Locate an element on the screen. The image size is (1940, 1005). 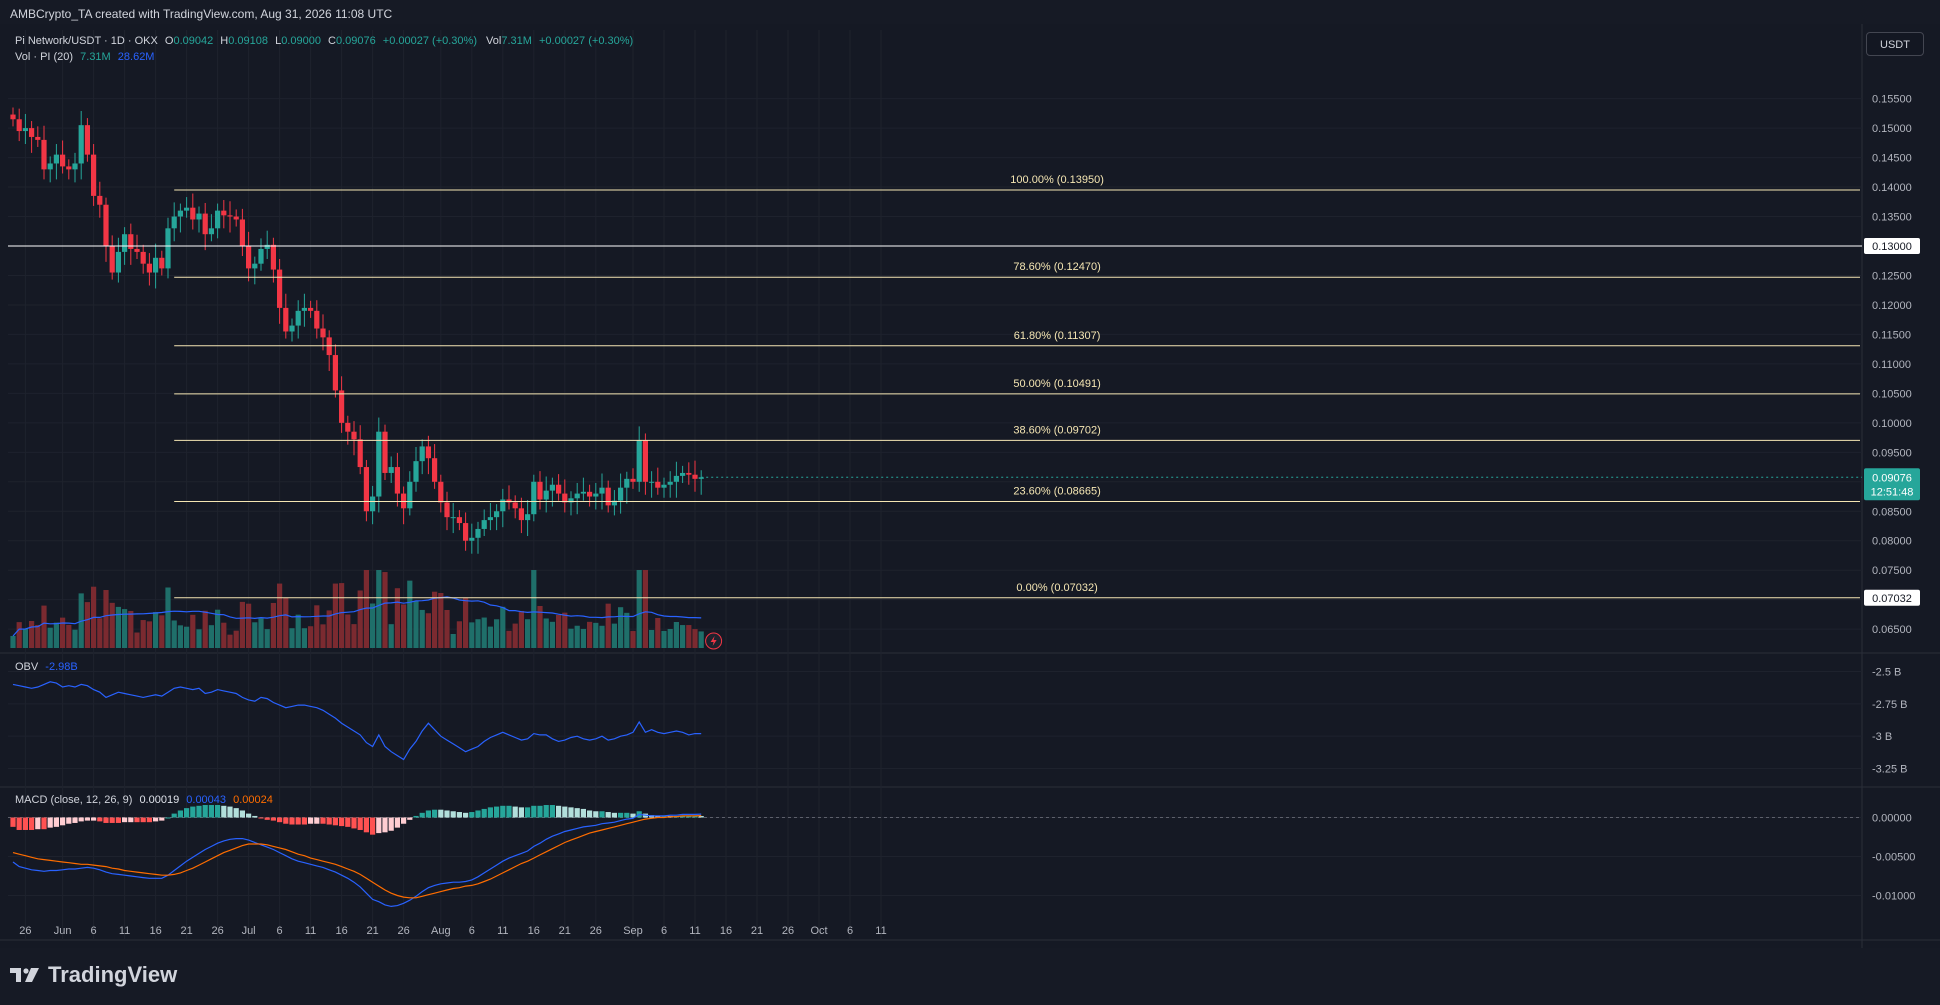
vol-label: Vol is located at coordinates (494, 41).